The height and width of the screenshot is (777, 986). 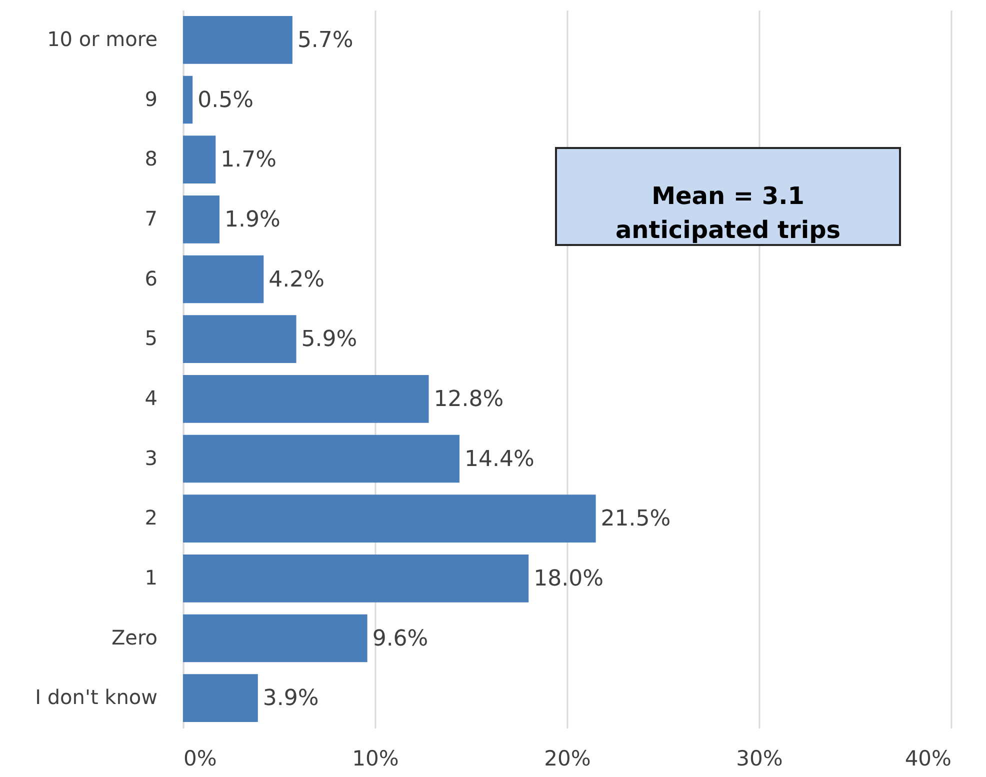 What do you see at coordinates (151, 398) in the screenshot?
I see `y-tick-label: 4` at bounding box center [151, 398].